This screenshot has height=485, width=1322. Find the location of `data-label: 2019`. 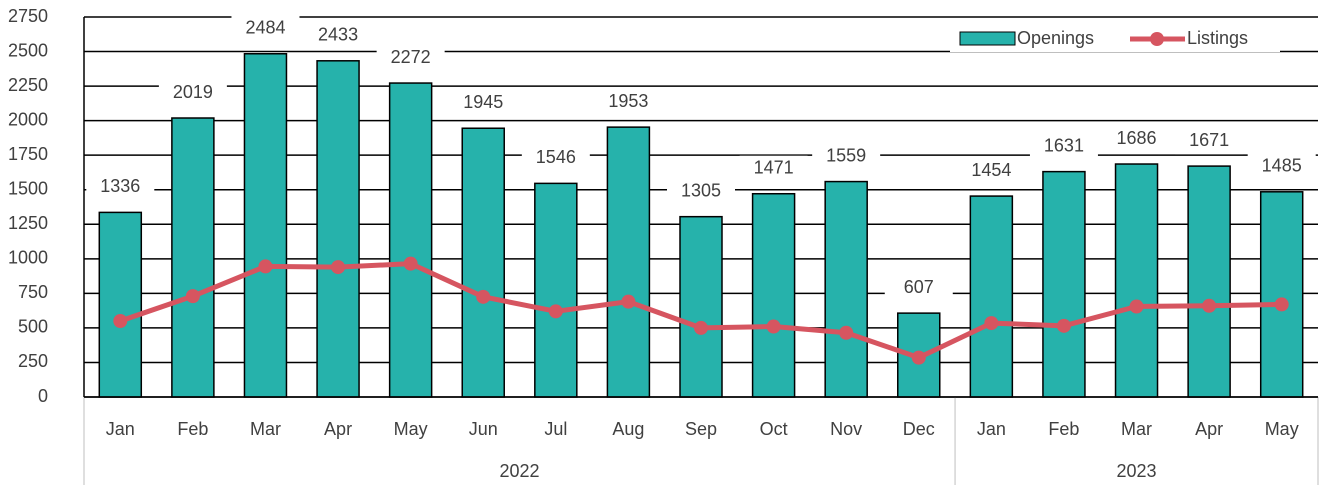

data-label: 2019 is located at coordinates (193, 92).